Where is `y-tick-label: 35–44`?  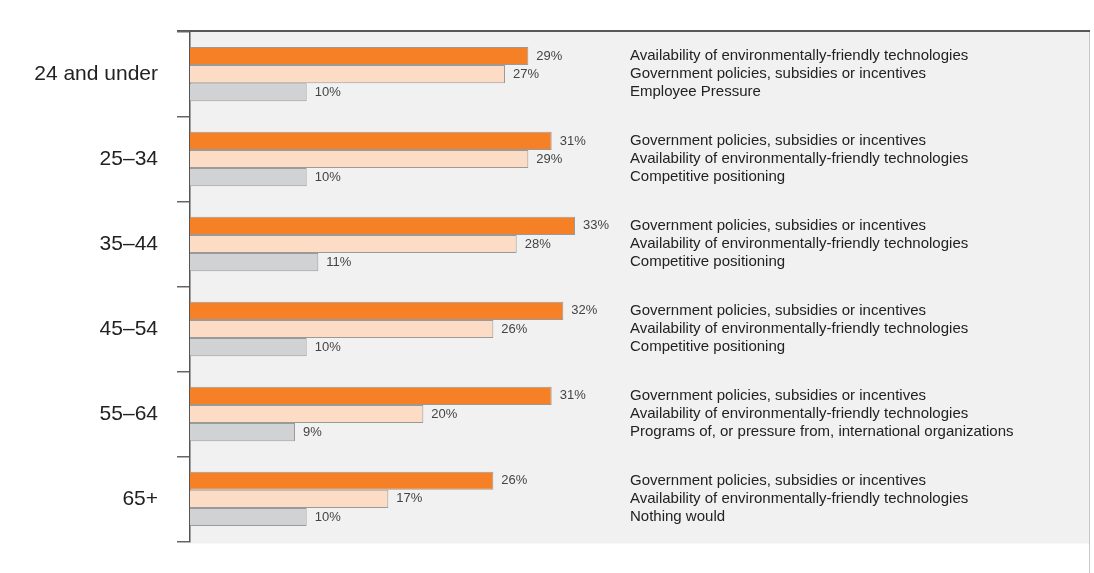
y-tick-label: 35–44 is located at coordinates (129, 242).